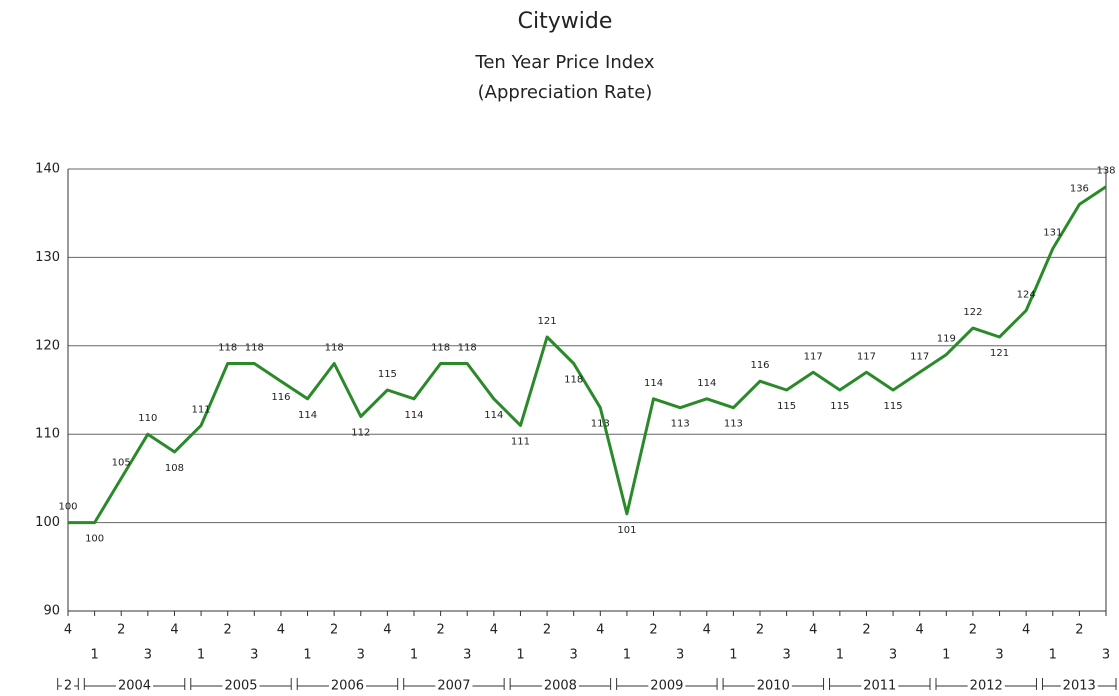  I want to click on data-label: 105, so click(121, 462).